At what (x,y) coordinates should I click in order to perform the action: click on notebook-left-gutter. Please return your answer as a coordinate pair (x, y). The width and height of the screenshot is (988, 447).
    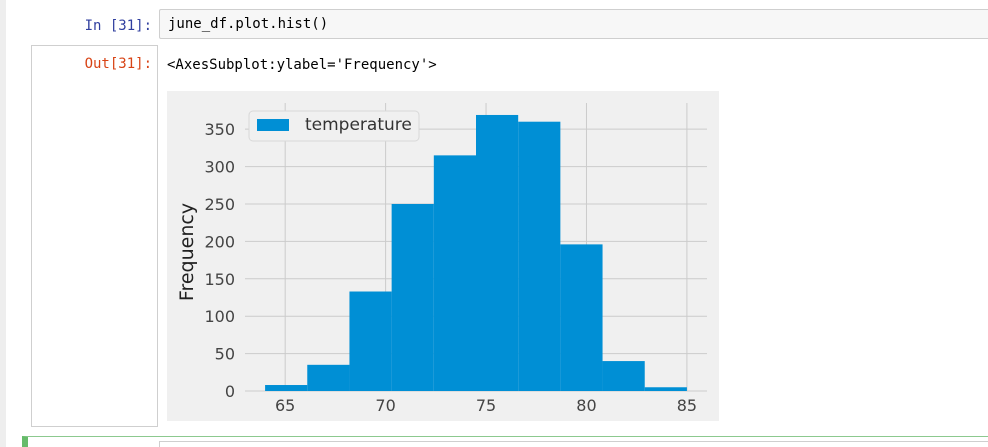
    Looking at the image, I should click on (3, 223).